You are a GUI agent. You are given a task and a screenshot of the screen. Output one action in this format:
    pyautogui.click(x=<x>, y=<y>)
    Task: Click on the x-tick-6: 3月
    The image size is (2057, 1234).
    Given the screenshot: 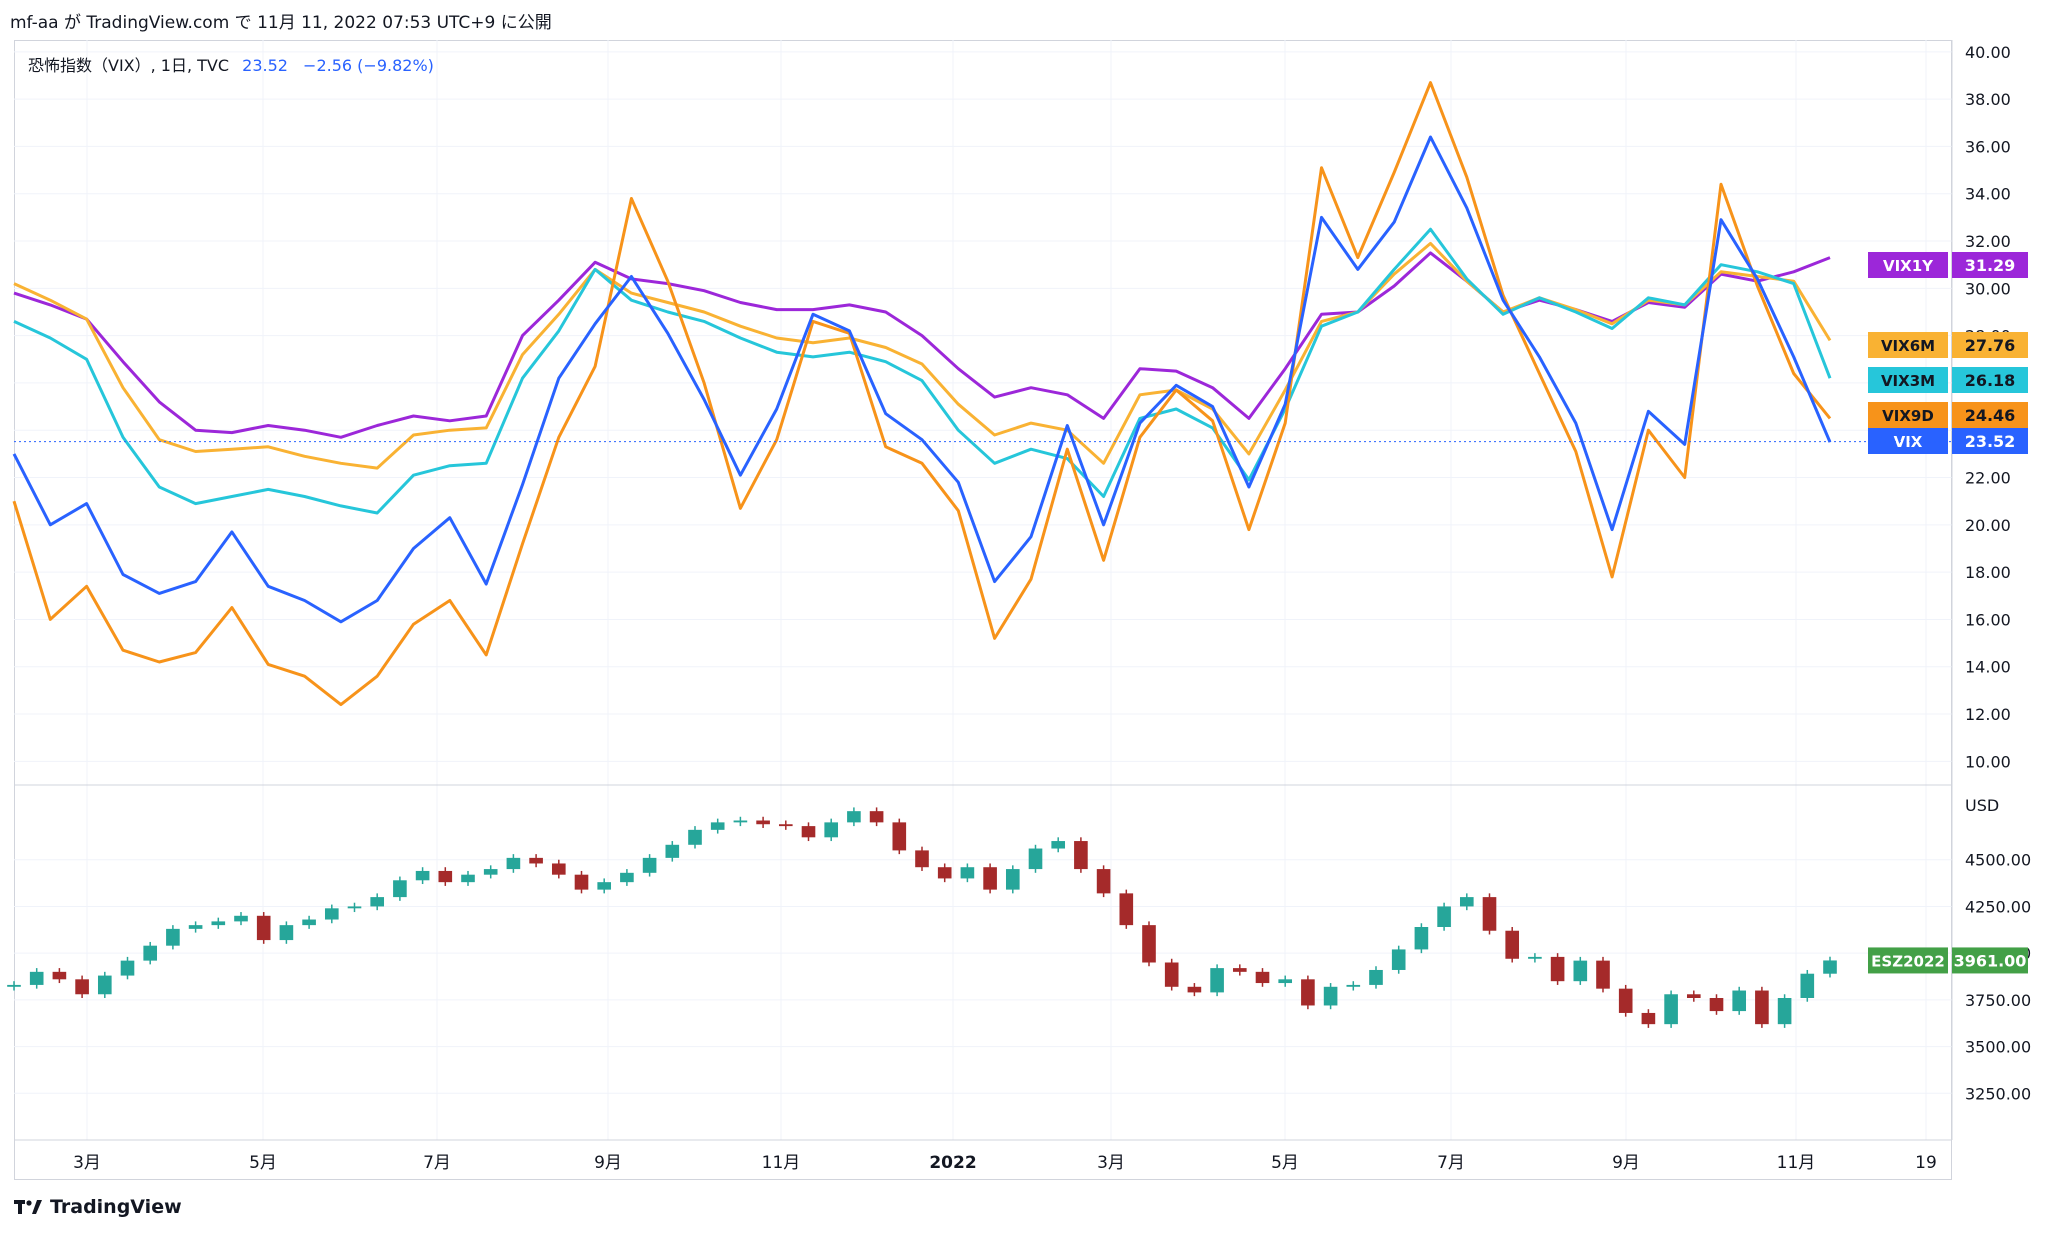 What is the action you would take?
    pyautogui.click(x=1111, y=1163)
    